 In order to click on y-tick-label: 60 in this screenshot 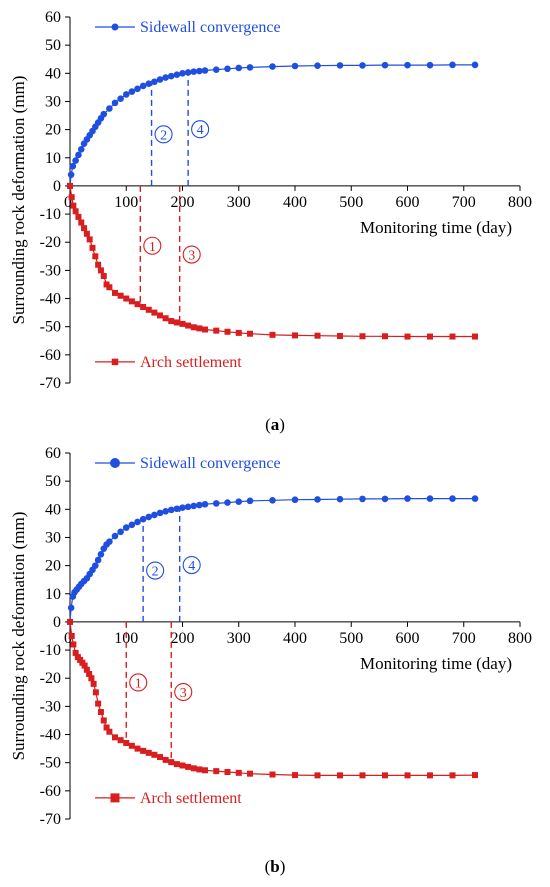, I will do `click(53, 17)`.